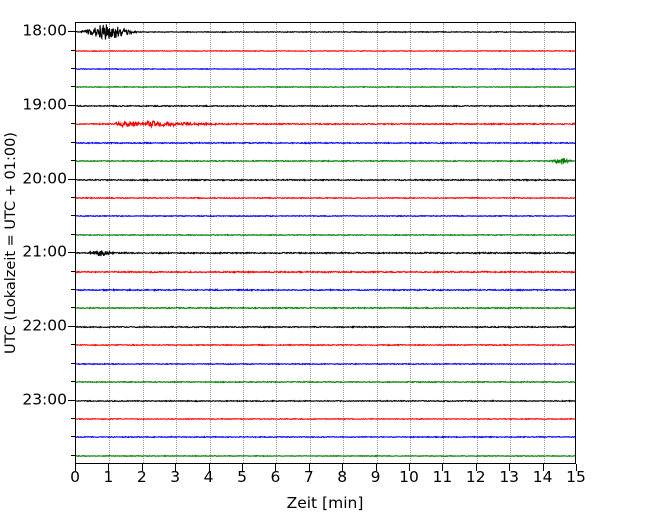  Describe the element at coordinates (442, 477) in the screenshot. I see `x-tick-label: 11` at that location.